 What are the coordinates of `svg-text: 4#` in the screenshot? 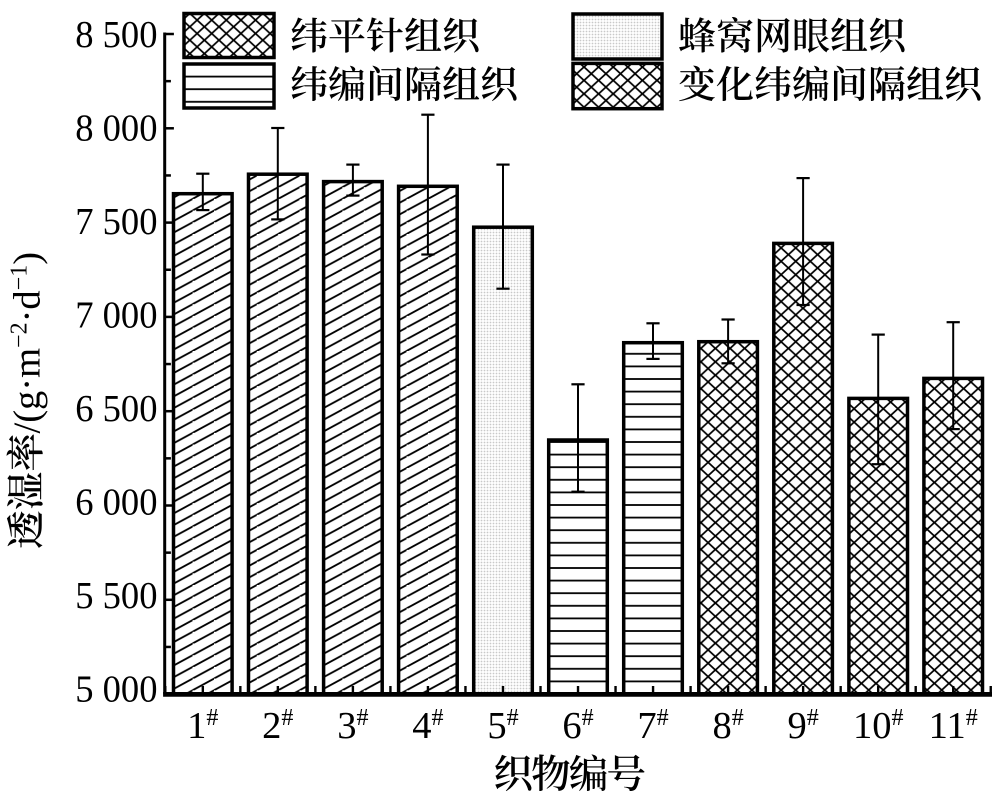 It's located at (427, 726).